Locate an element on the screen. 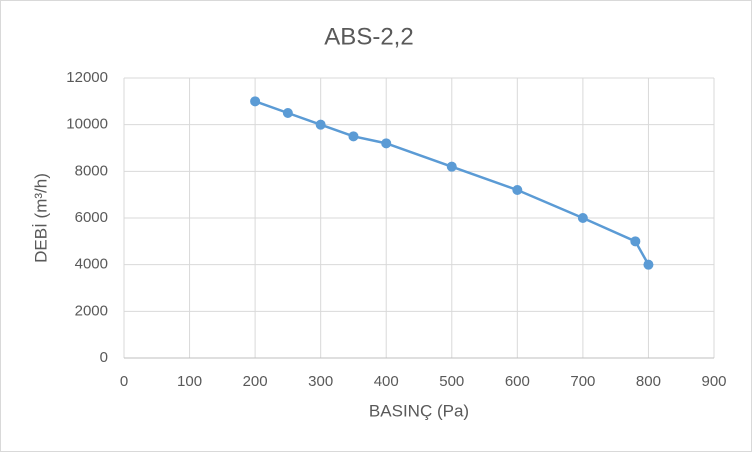 The width and height of the screenshot is (752, 452). y-tick-label: 8000 is located at coordinates (91, 170).